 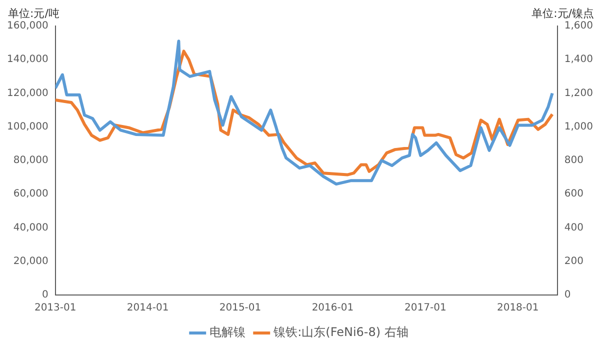 I want to click on y2-tick-label: 200, so click(x=574, y=261).